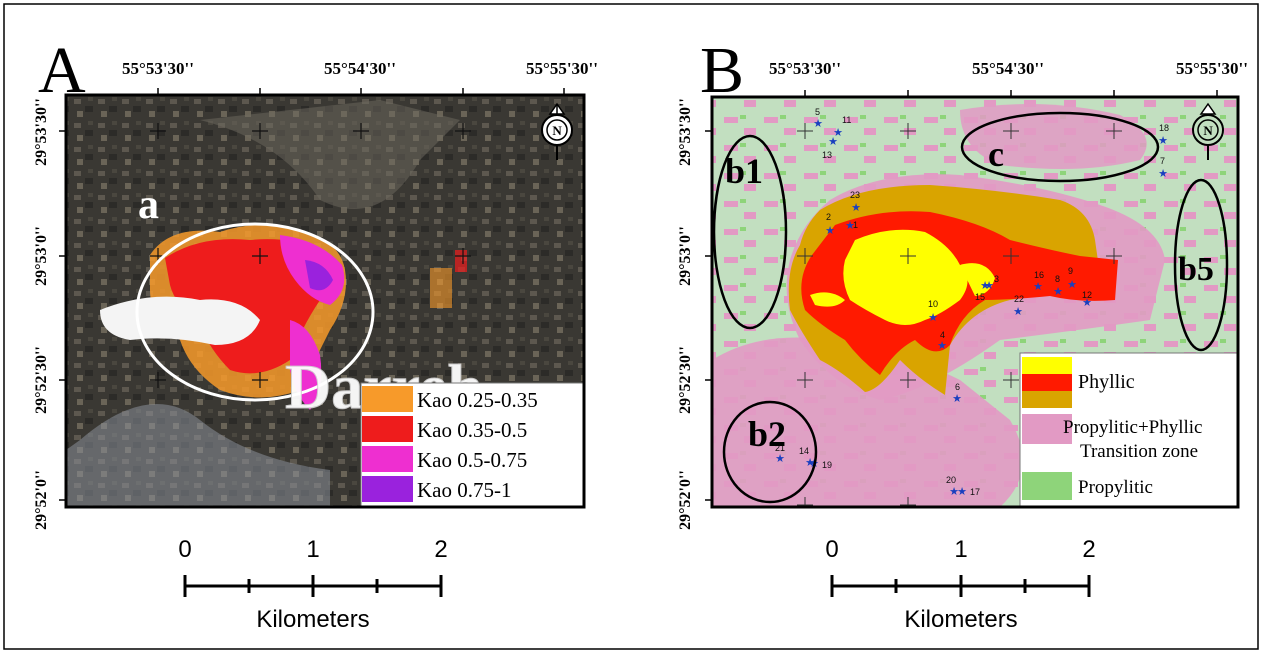 The height and width of the screenshot is (654, 1263). What do you see at coordinates (255, 312) in the screenshot?
I see `panel-a-region-ellipse` at bounding box center [255, 312].